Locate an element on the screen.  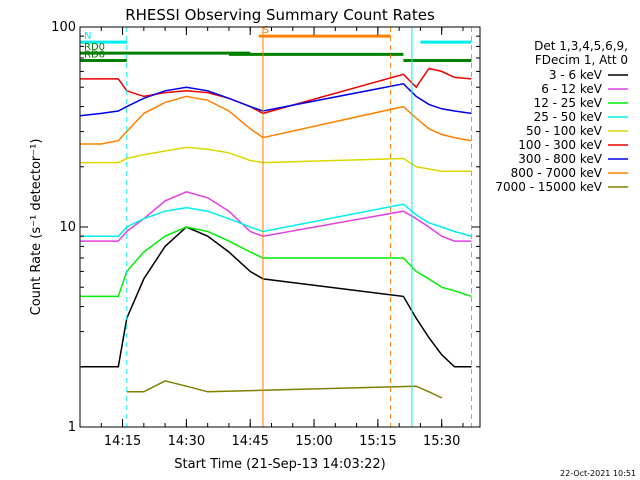
legend-label-1: 6 - 12 keV is located at coordinates (572, 89).